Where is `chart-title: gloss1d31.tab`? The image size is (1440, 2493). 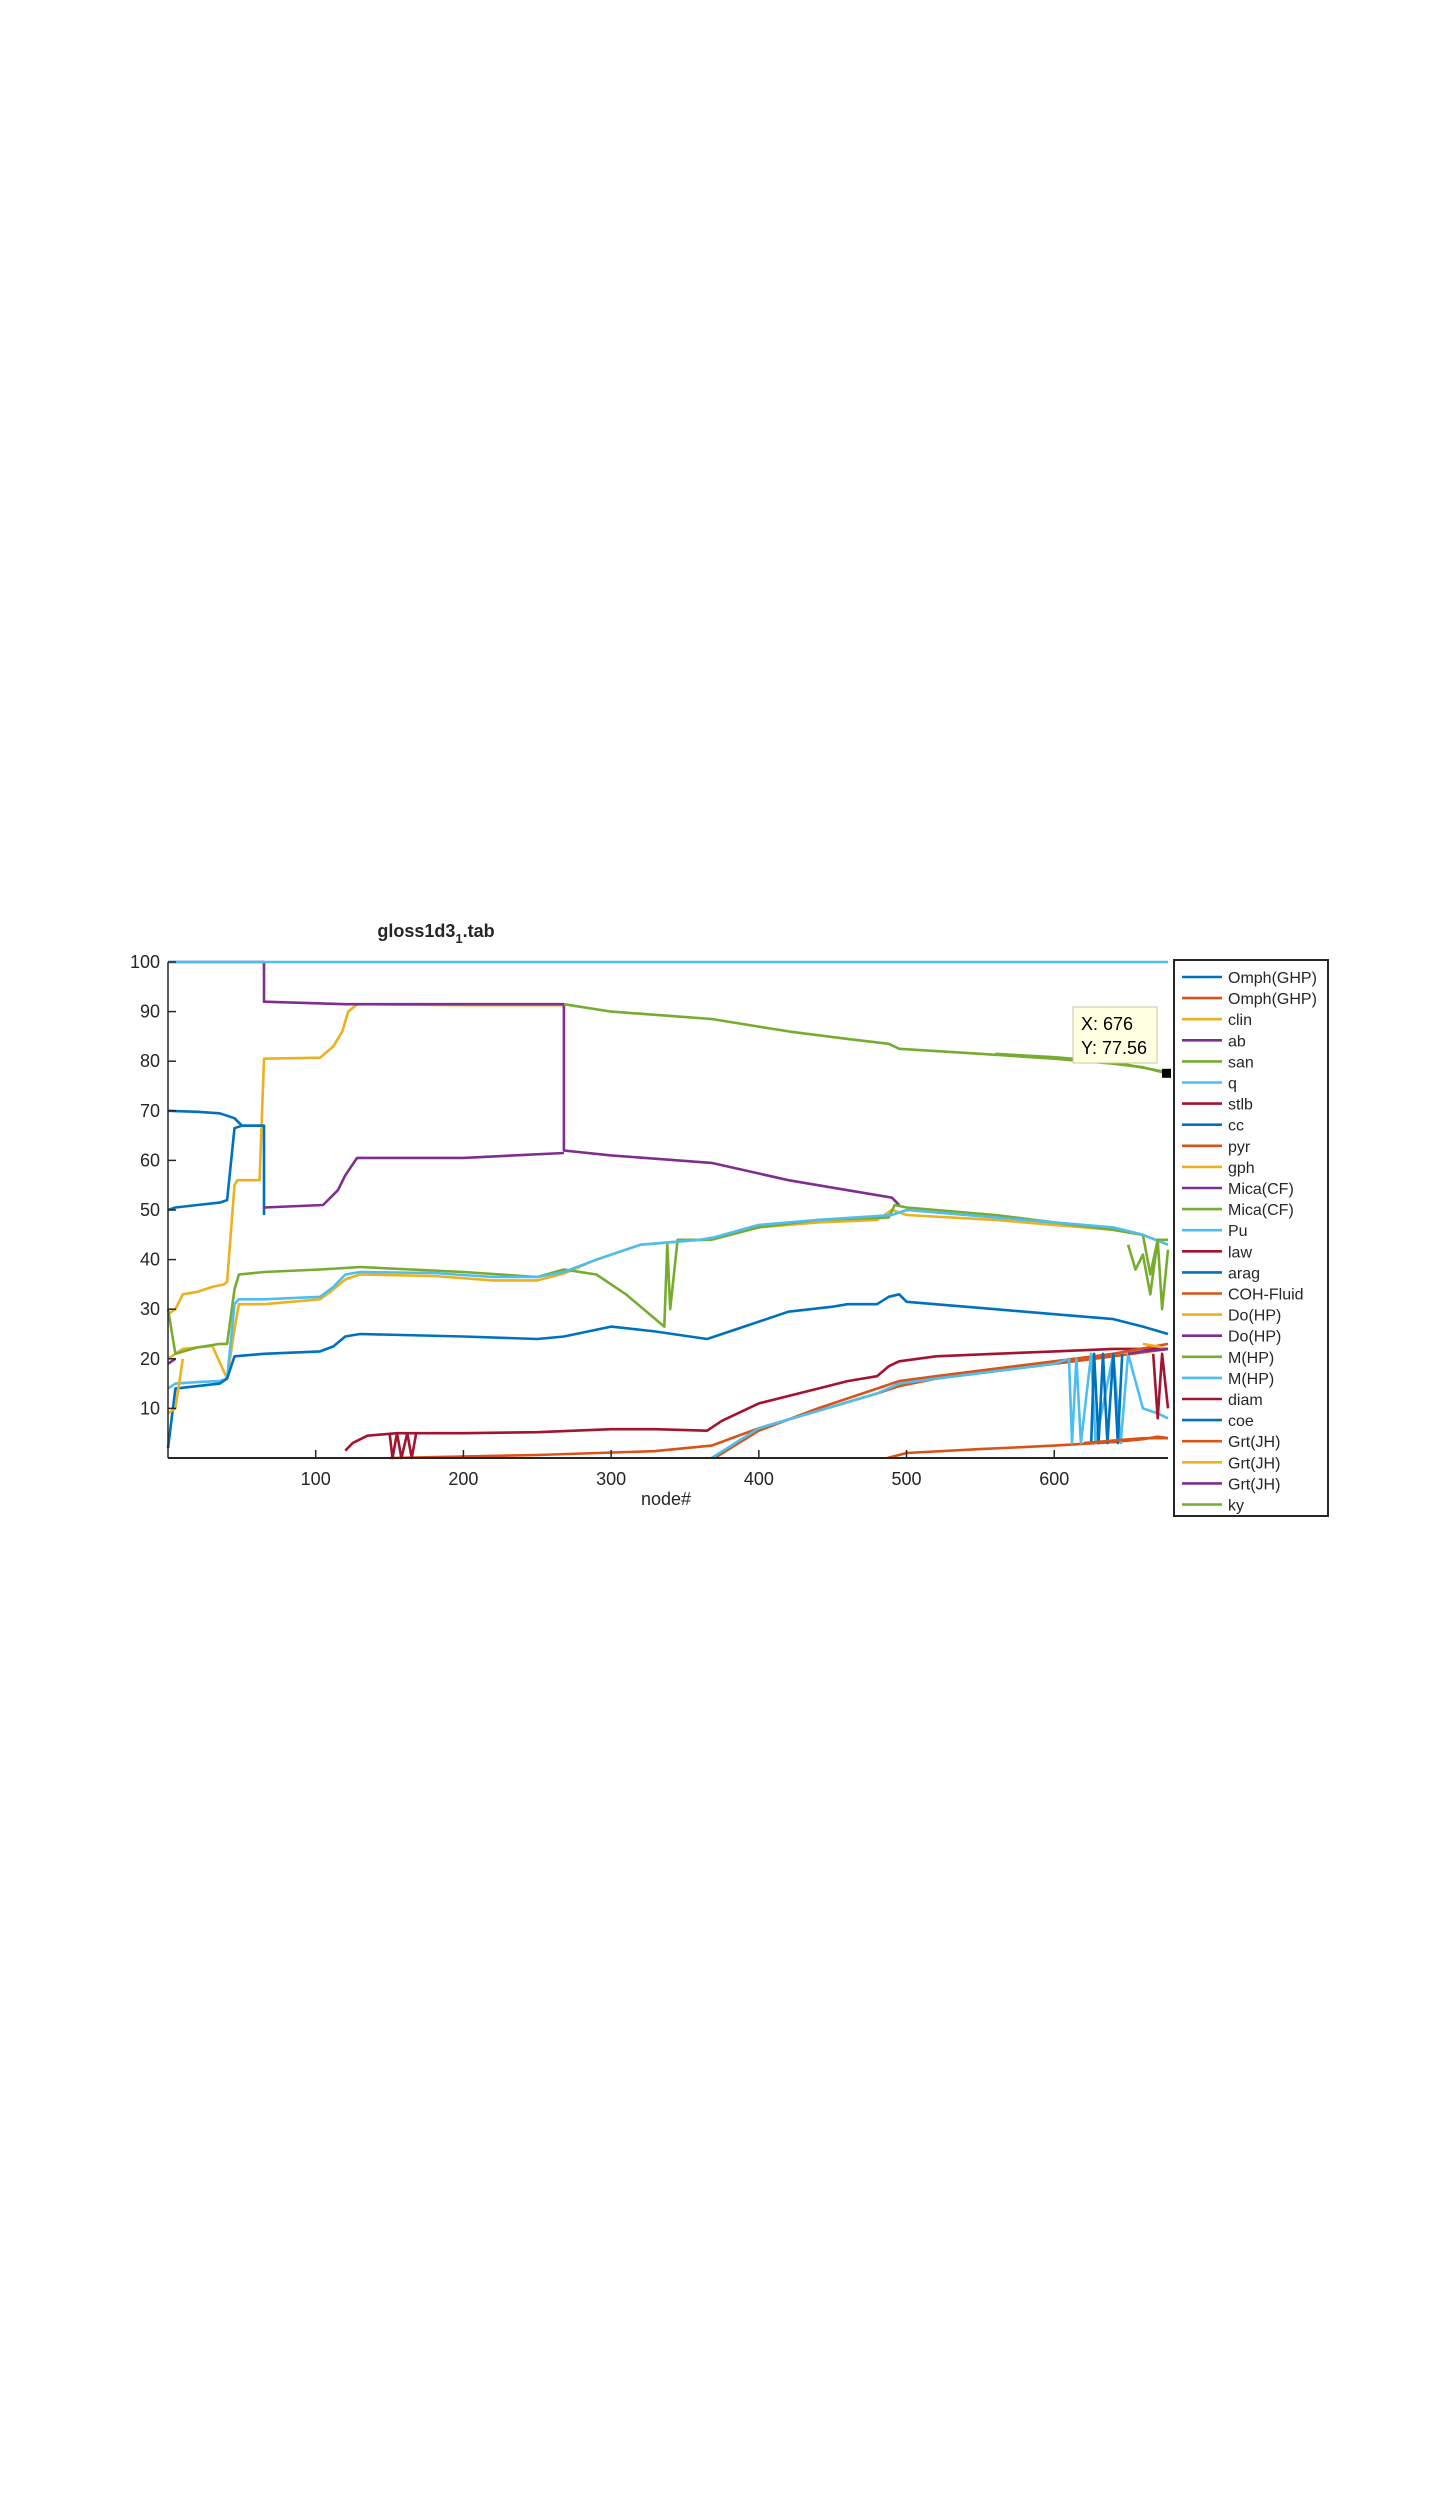 chart-title: gloss1d31.tab is located at coordinates (435, 933).